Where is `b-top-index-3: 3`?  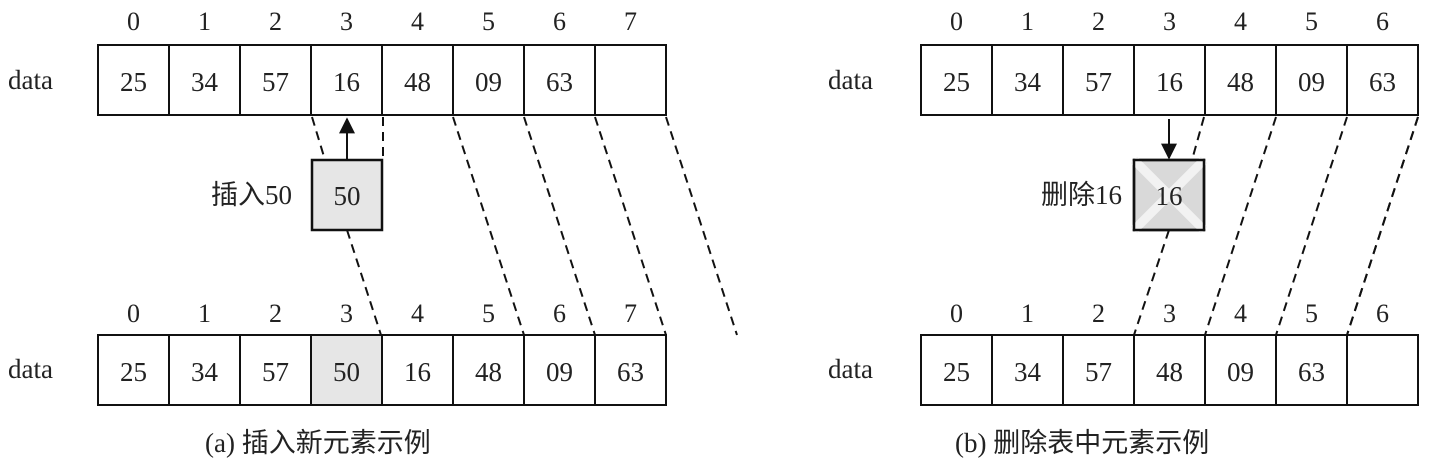
b-top-index-3: 3 is located at coordinates (1169, 21).